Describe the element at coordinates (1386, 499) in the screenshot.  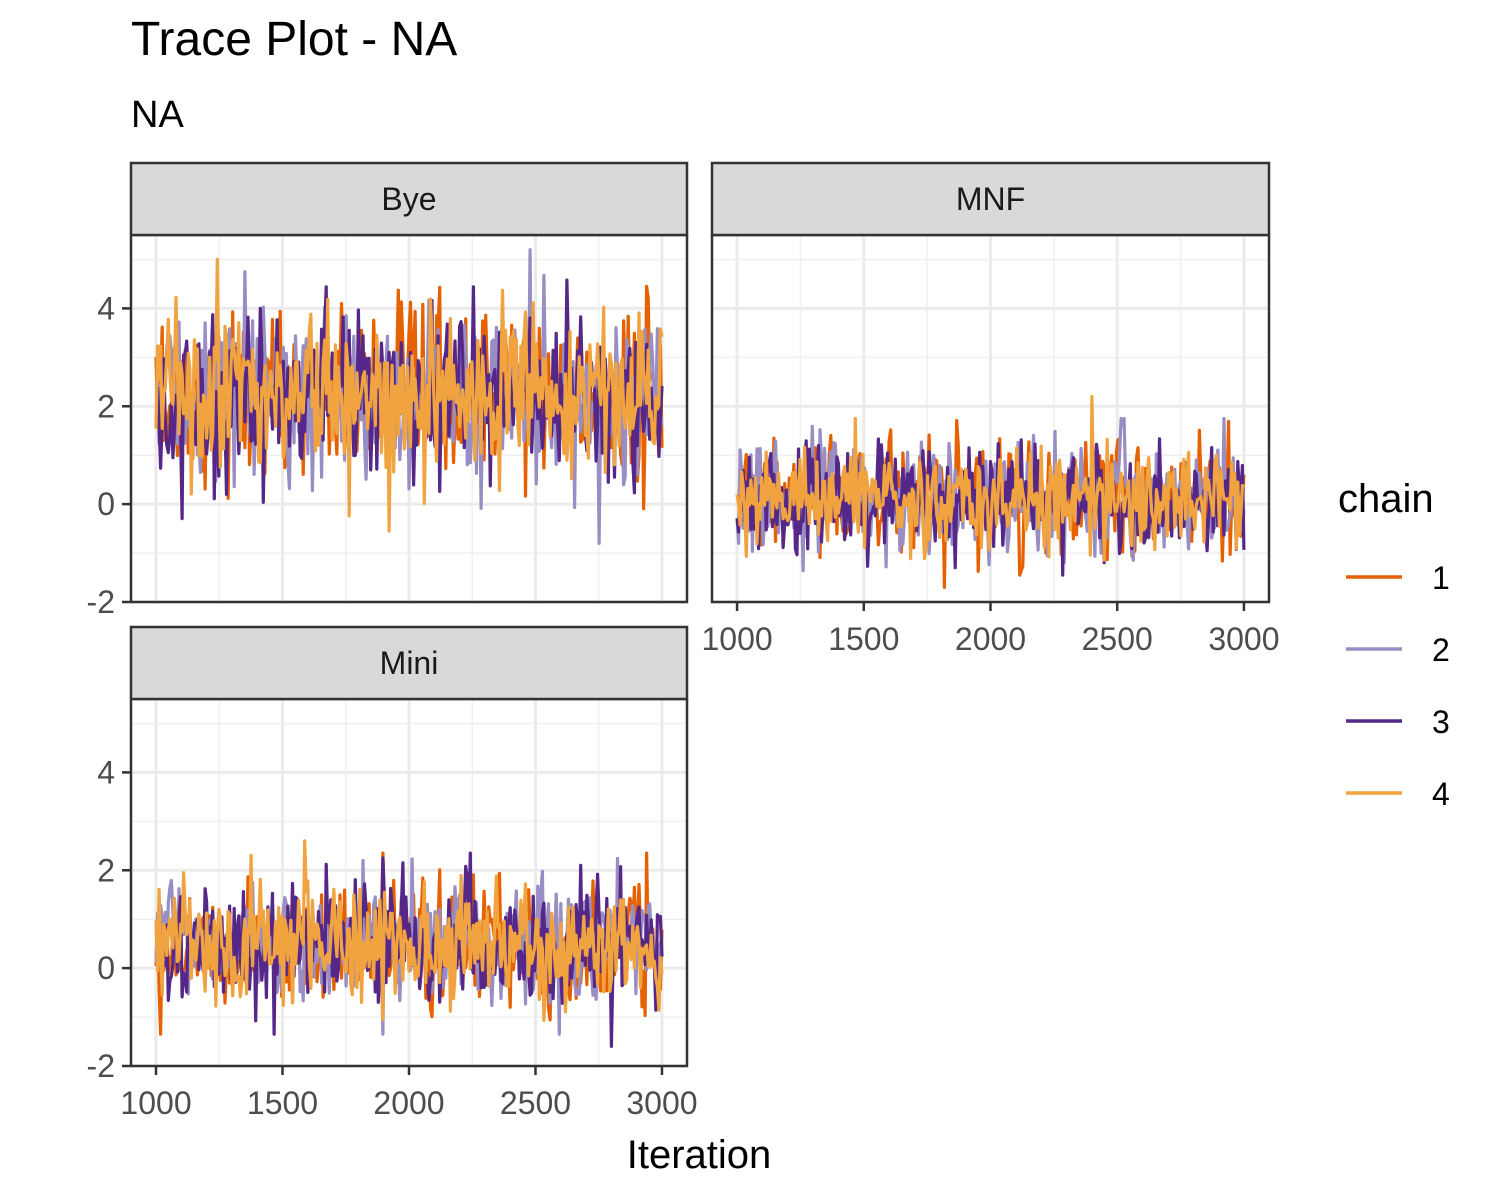
I see `legend-title: chain` at that location.